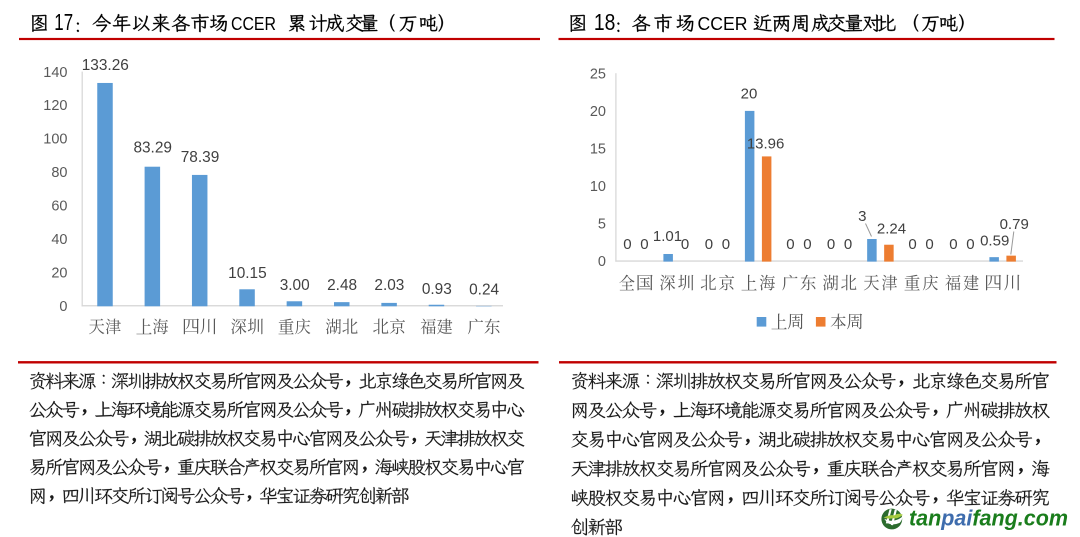  I want to click on svg-text: 0.59, so click(994, 241).